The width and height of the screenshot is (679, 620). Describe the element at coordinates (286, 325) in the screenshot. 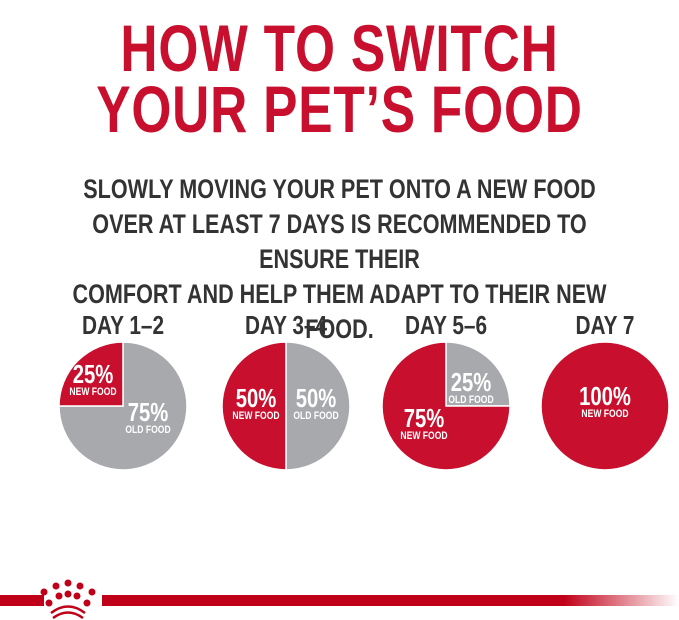

I see `day-heading: DAY 3–4` at that location.